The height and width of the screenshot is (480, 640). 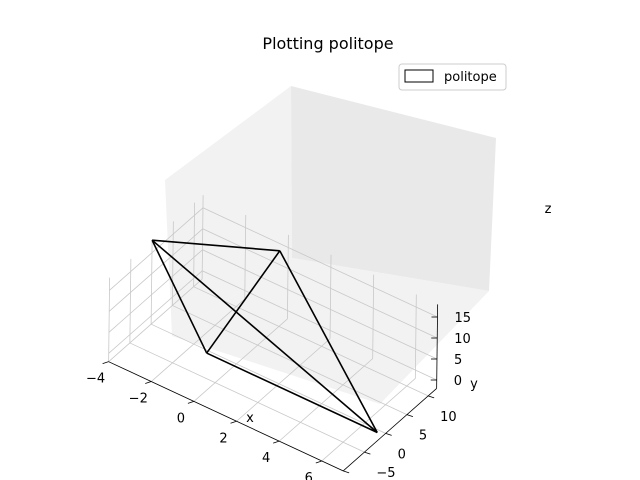 What do you see at coordinates (458, 381) in the screenshot?
I see `z-tick-label: 0` at bounding box center [458, 381].